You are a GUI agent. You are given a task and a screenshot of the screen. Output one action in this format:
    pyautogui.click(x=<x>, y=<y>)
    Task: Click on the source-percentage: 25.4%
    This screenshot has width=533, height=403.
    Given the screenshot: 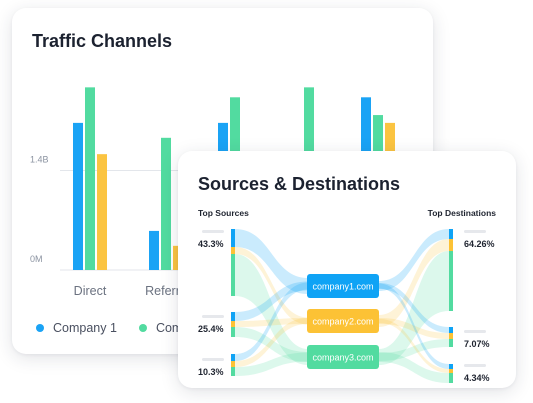 What is the action you would take?
    pyautogui.click(x=211, y=329)
    